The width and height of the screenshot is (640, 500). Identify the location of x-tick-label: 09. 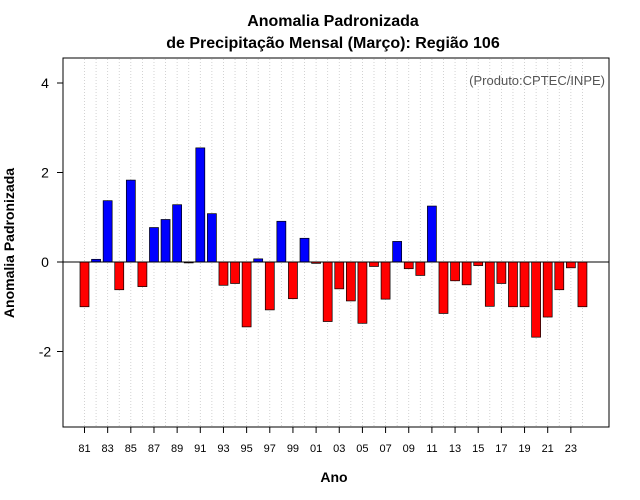
(409, 449).